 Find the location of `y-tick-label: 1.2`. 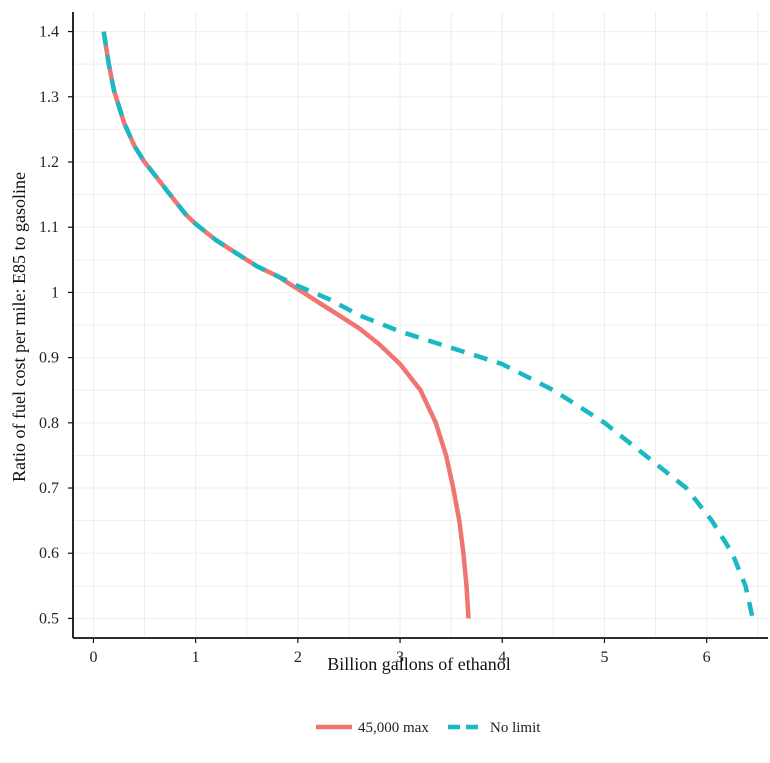

y-tick-label: 1.2 is located at coordinates (49, 162).